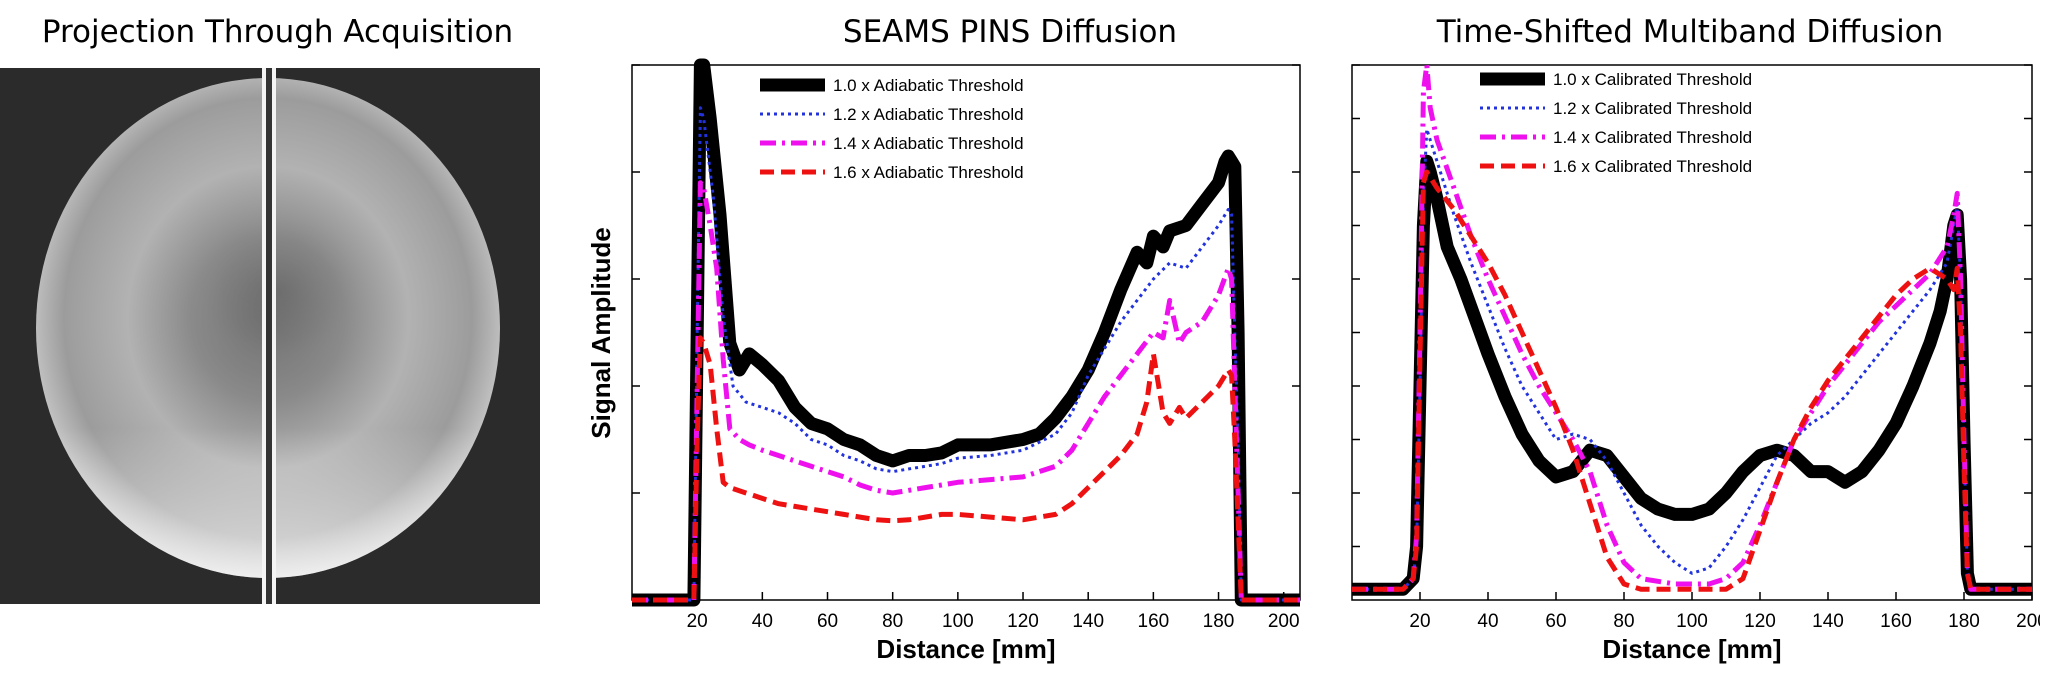  I want to click on legend-label-4: 1.6 x Calibrated Threshold, so click(1652, 166).